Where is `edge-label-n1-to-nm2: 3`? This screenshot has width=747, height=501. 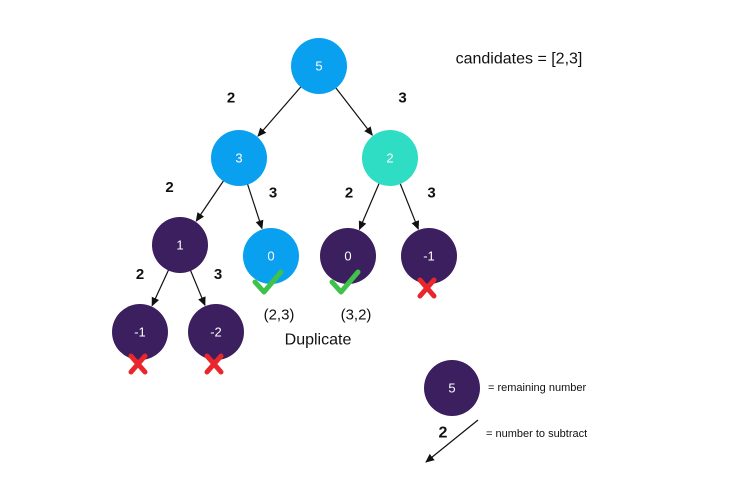
edge-label-n1-to-nm2: 3 is located at coordinates (218, 274).